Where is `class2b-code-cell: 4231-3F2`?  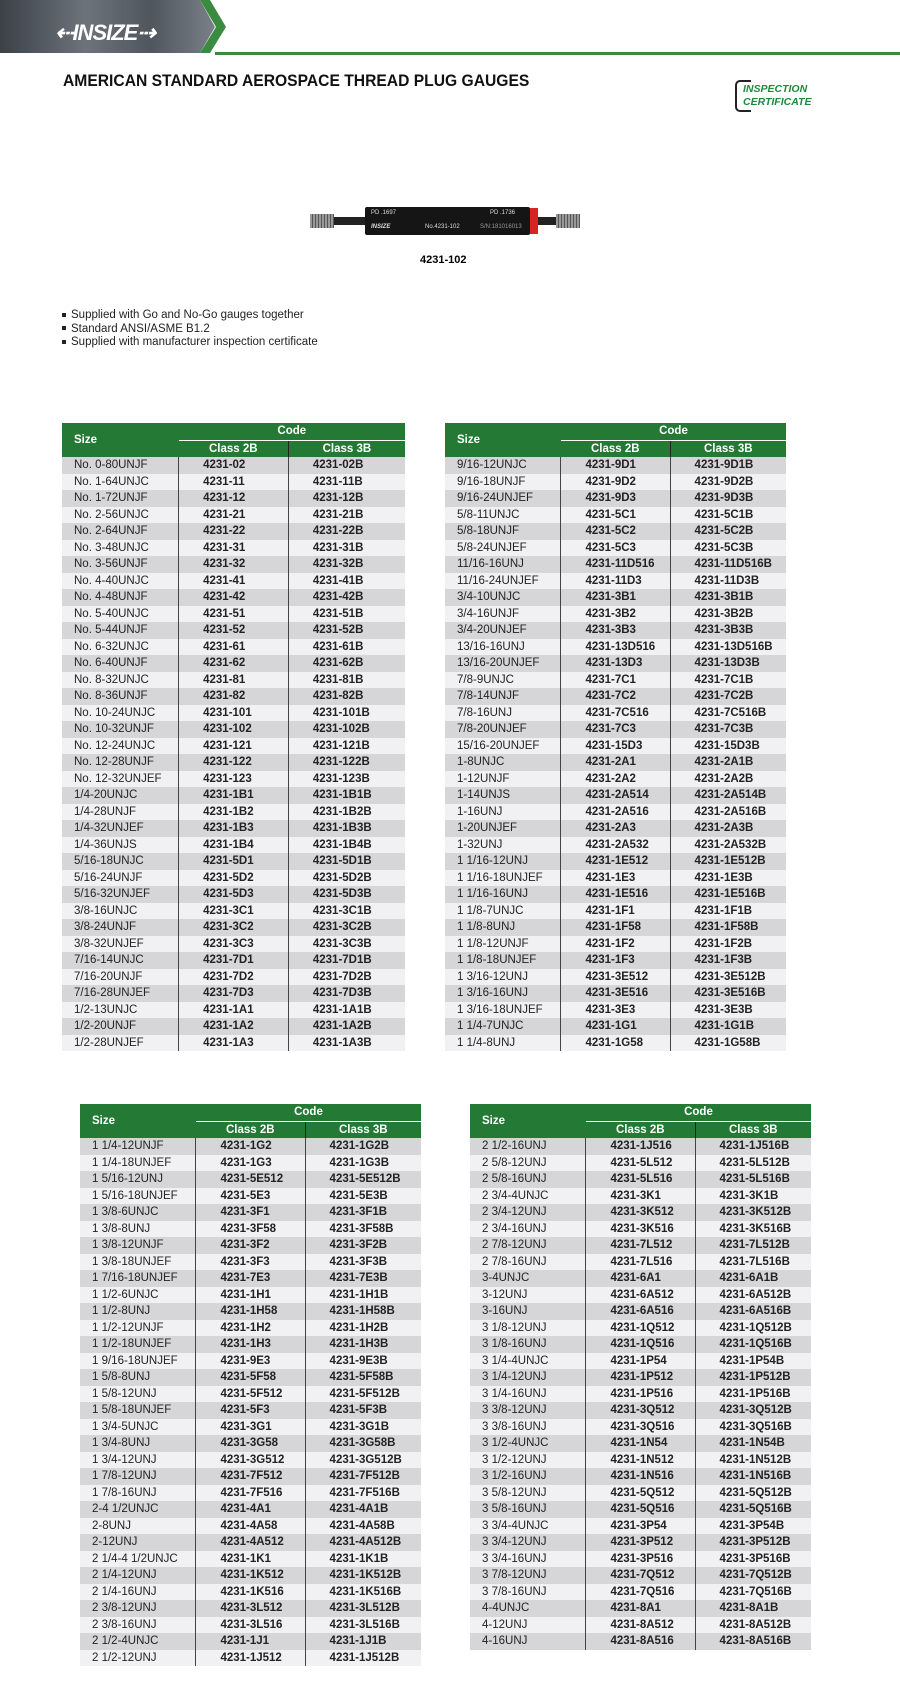
class2b-code-cell: 4231-3F2 is located at coordinates (250, 1245).